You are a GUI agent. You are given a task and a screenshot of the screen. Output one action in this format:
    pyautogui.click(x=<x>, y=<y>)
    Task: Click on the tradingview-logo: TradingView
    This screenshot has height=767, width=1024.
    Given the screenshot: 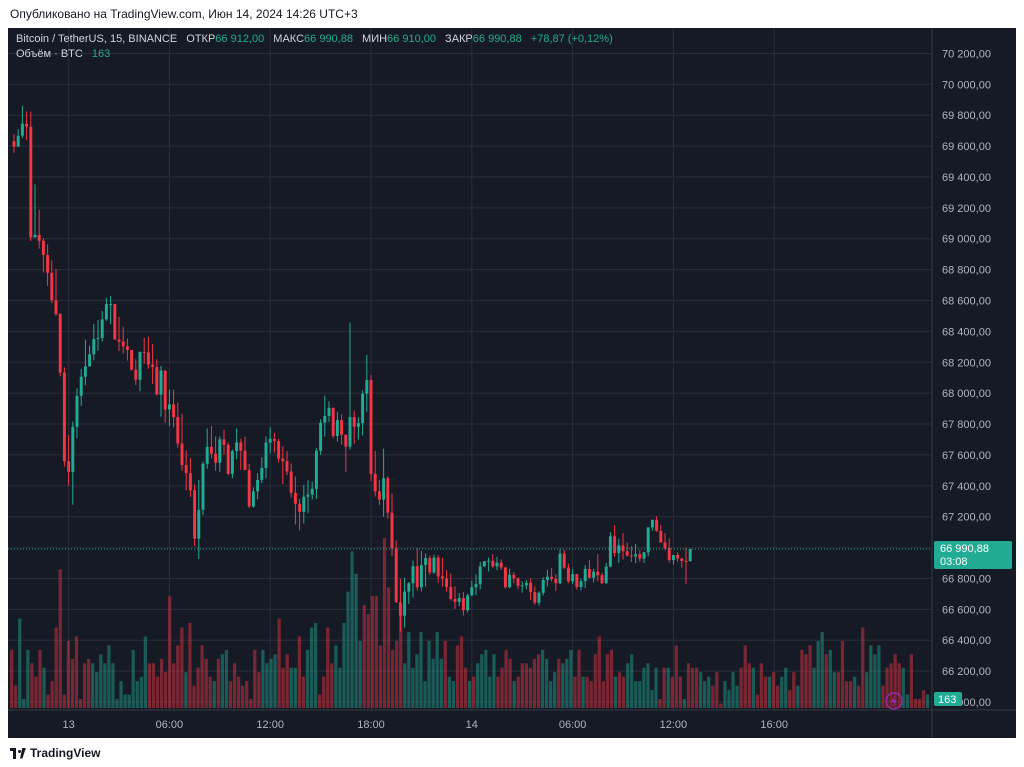 What is the action you would take?
    pyautogui.click(x=55, y=753)
    